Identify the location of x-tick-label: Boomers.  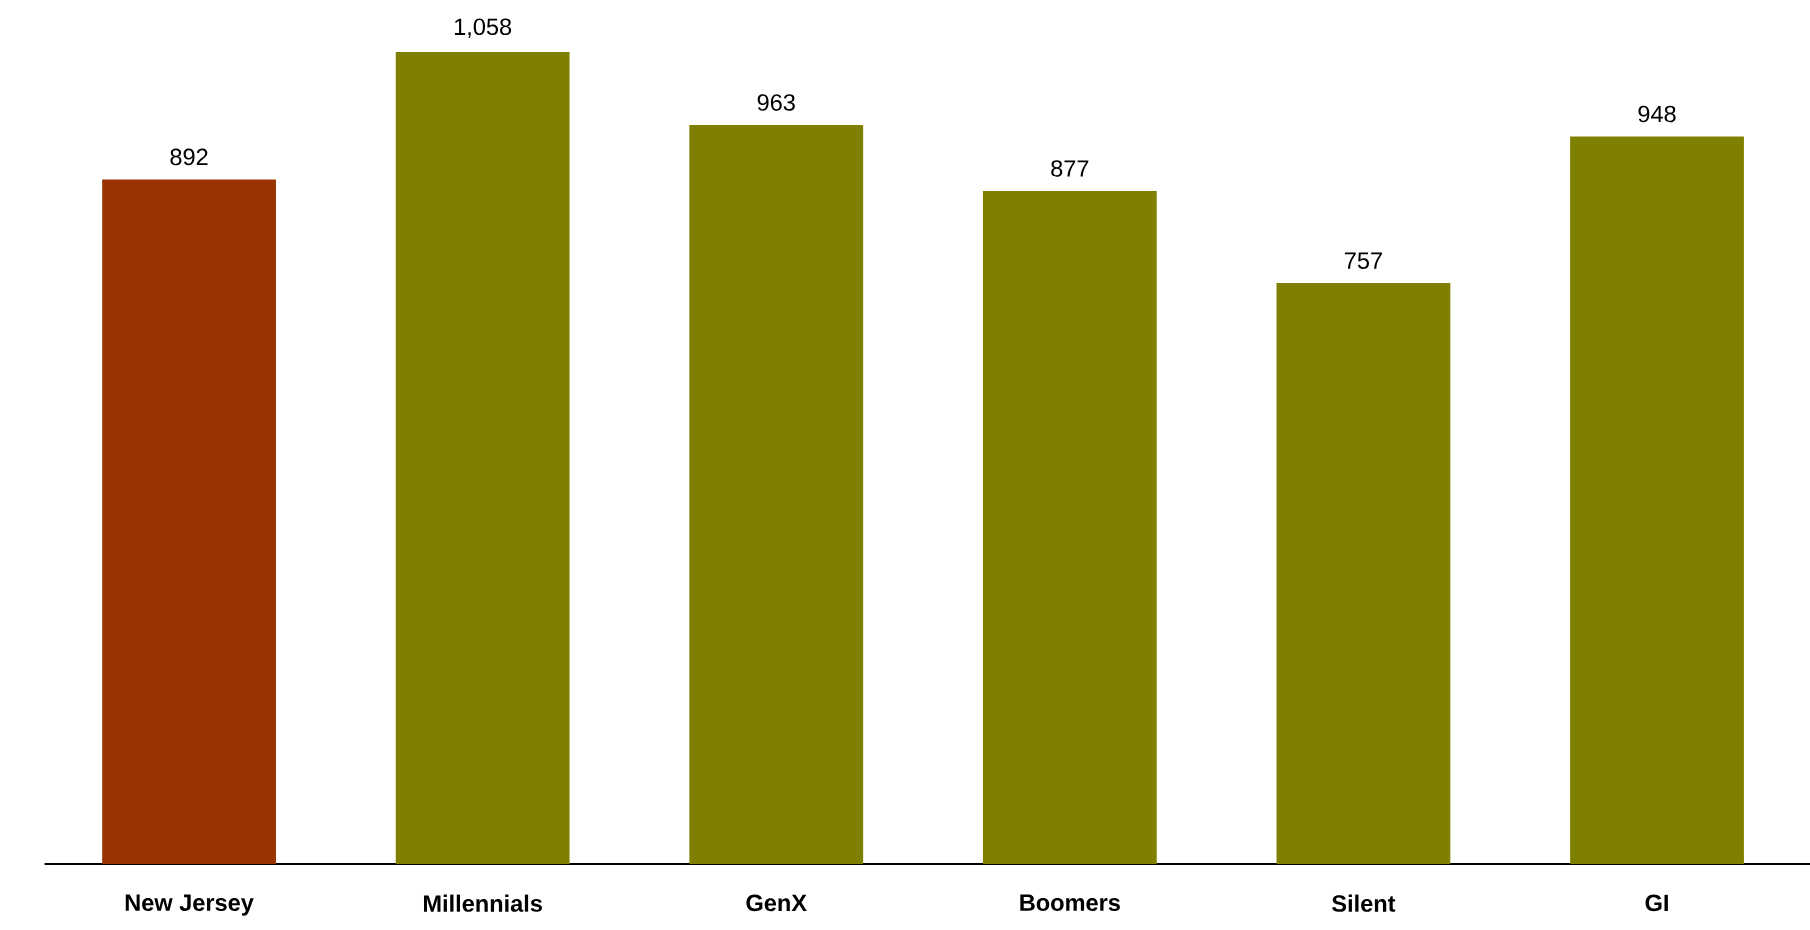
(1070, 903).